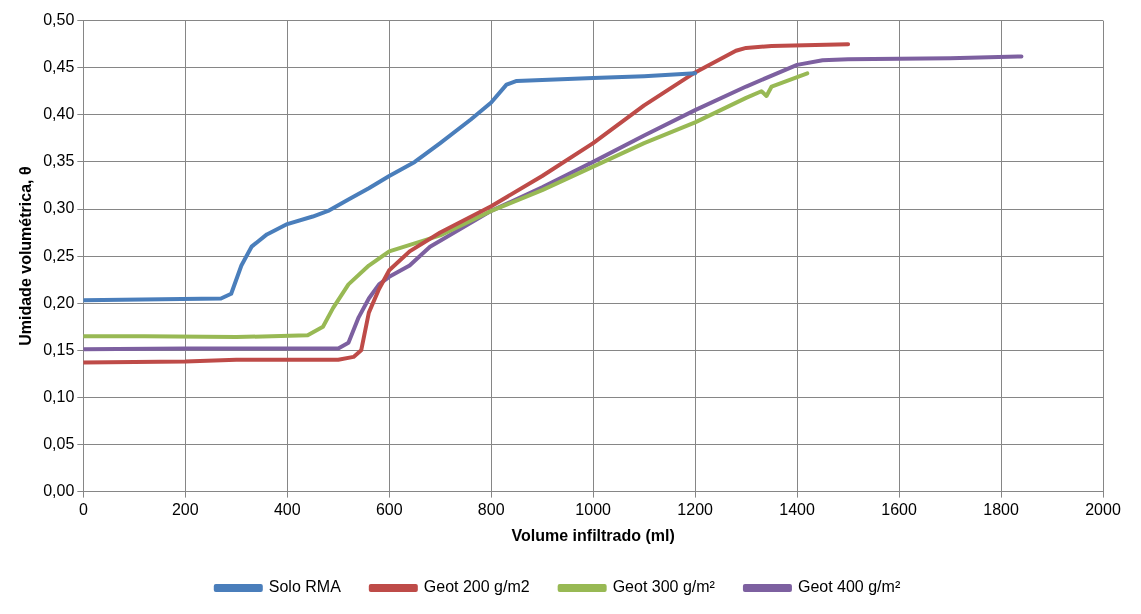  I want to click on legend-label: Geot 300 g/m², so click(664, 587).